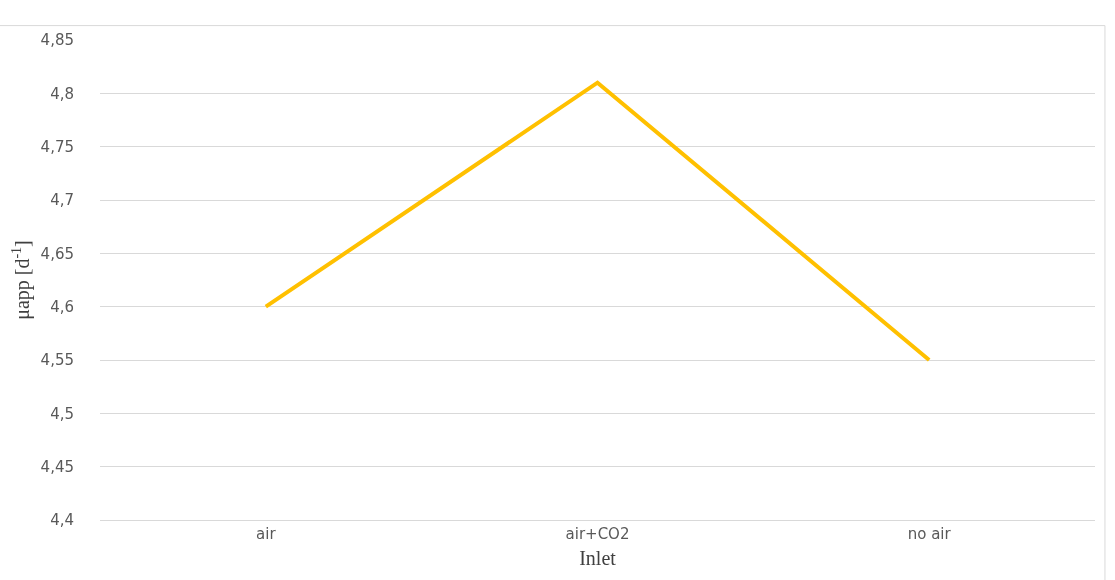 The height and width of the screenshot is (580, 1115). What do you see at coordinates (57, 146) in the screenshot?
I see `y-tick-label: 4,75` at bounding box center [57, 146].